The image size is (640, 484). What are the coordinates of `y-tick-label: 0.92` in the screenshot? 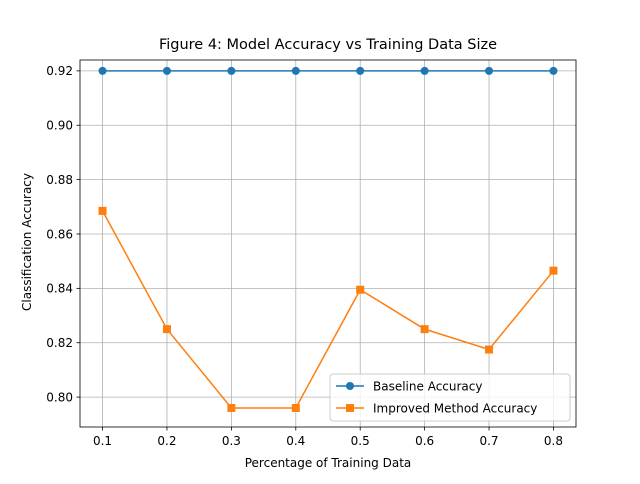 It's located at (59, 71).